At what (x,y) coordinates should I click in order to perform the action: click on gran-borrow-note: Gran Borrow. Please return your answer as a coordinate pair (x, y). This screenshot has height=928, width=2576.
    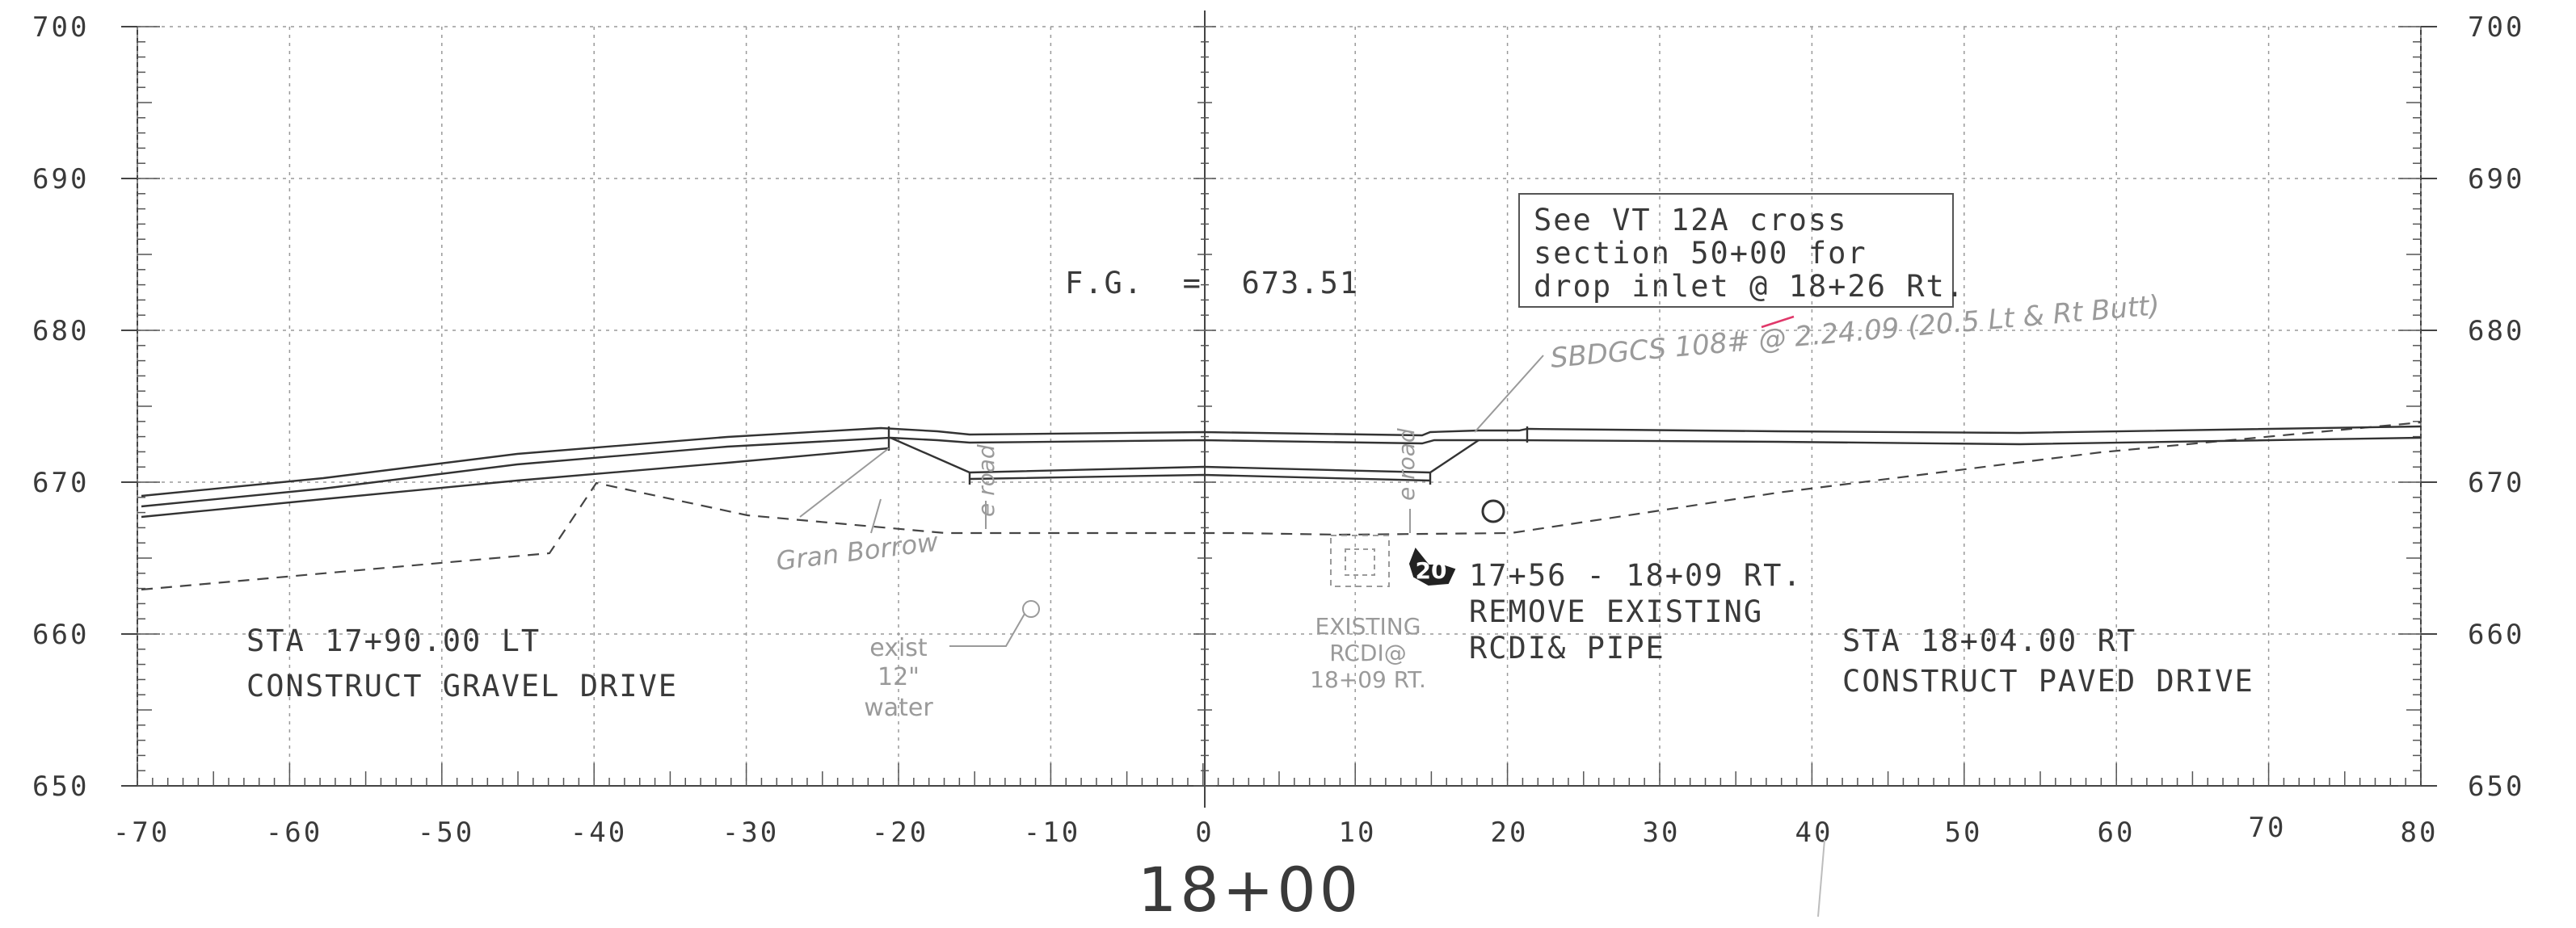
    Looking at the image, I should click on (857, 512).